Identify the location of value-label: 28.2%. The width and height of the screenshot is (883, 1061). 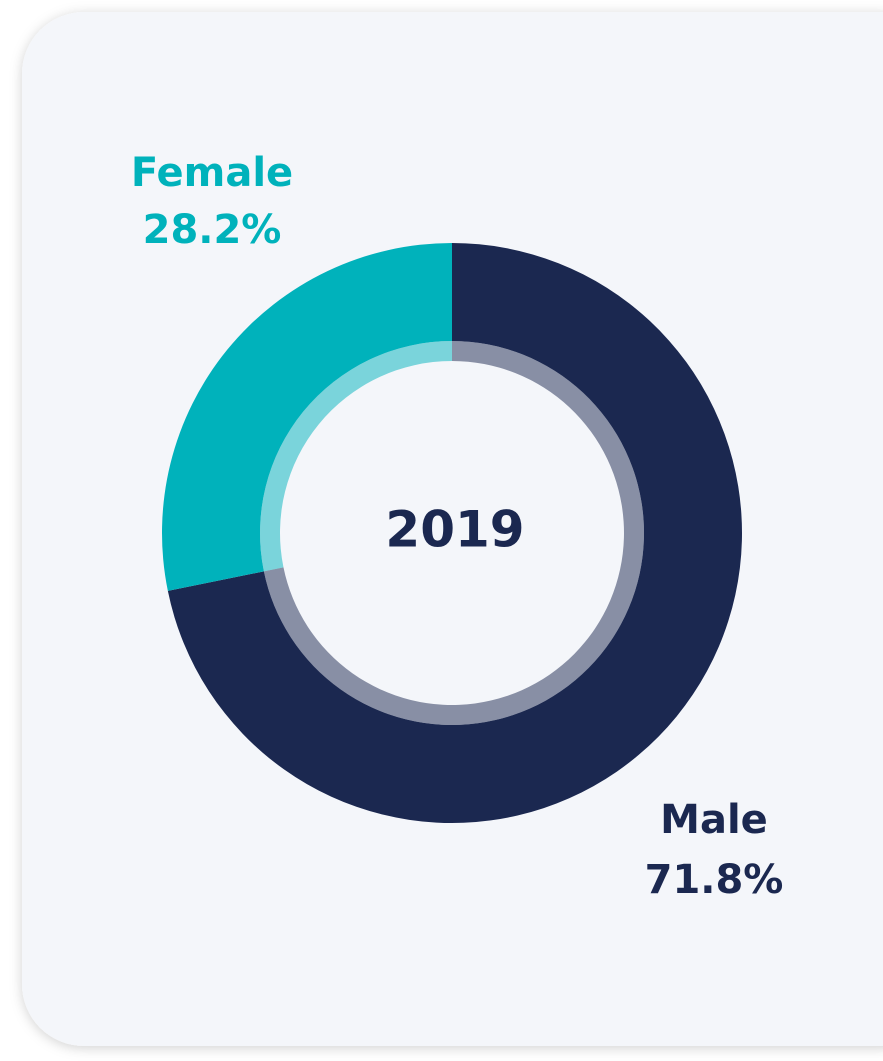
(212, 230).